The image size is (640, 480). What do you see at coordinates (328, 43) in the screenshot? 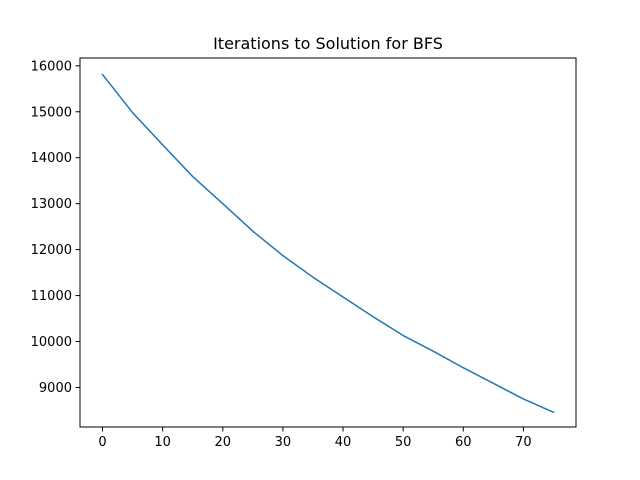
I see `chart-title: Iterations to Solution for BFS` at bounding box center [328, 43].